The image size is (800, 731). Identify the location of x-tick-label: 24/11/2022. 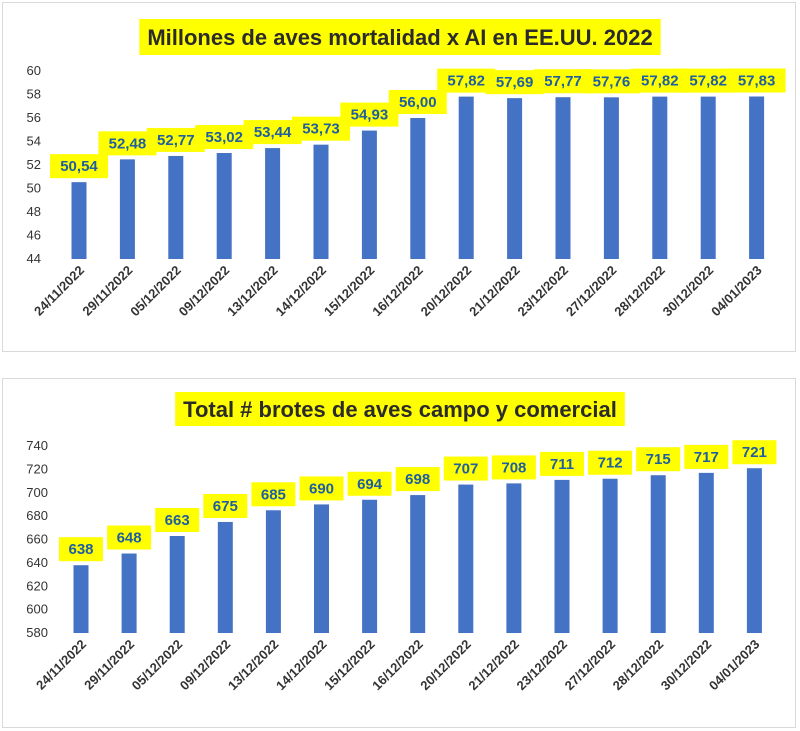
(61, 665).